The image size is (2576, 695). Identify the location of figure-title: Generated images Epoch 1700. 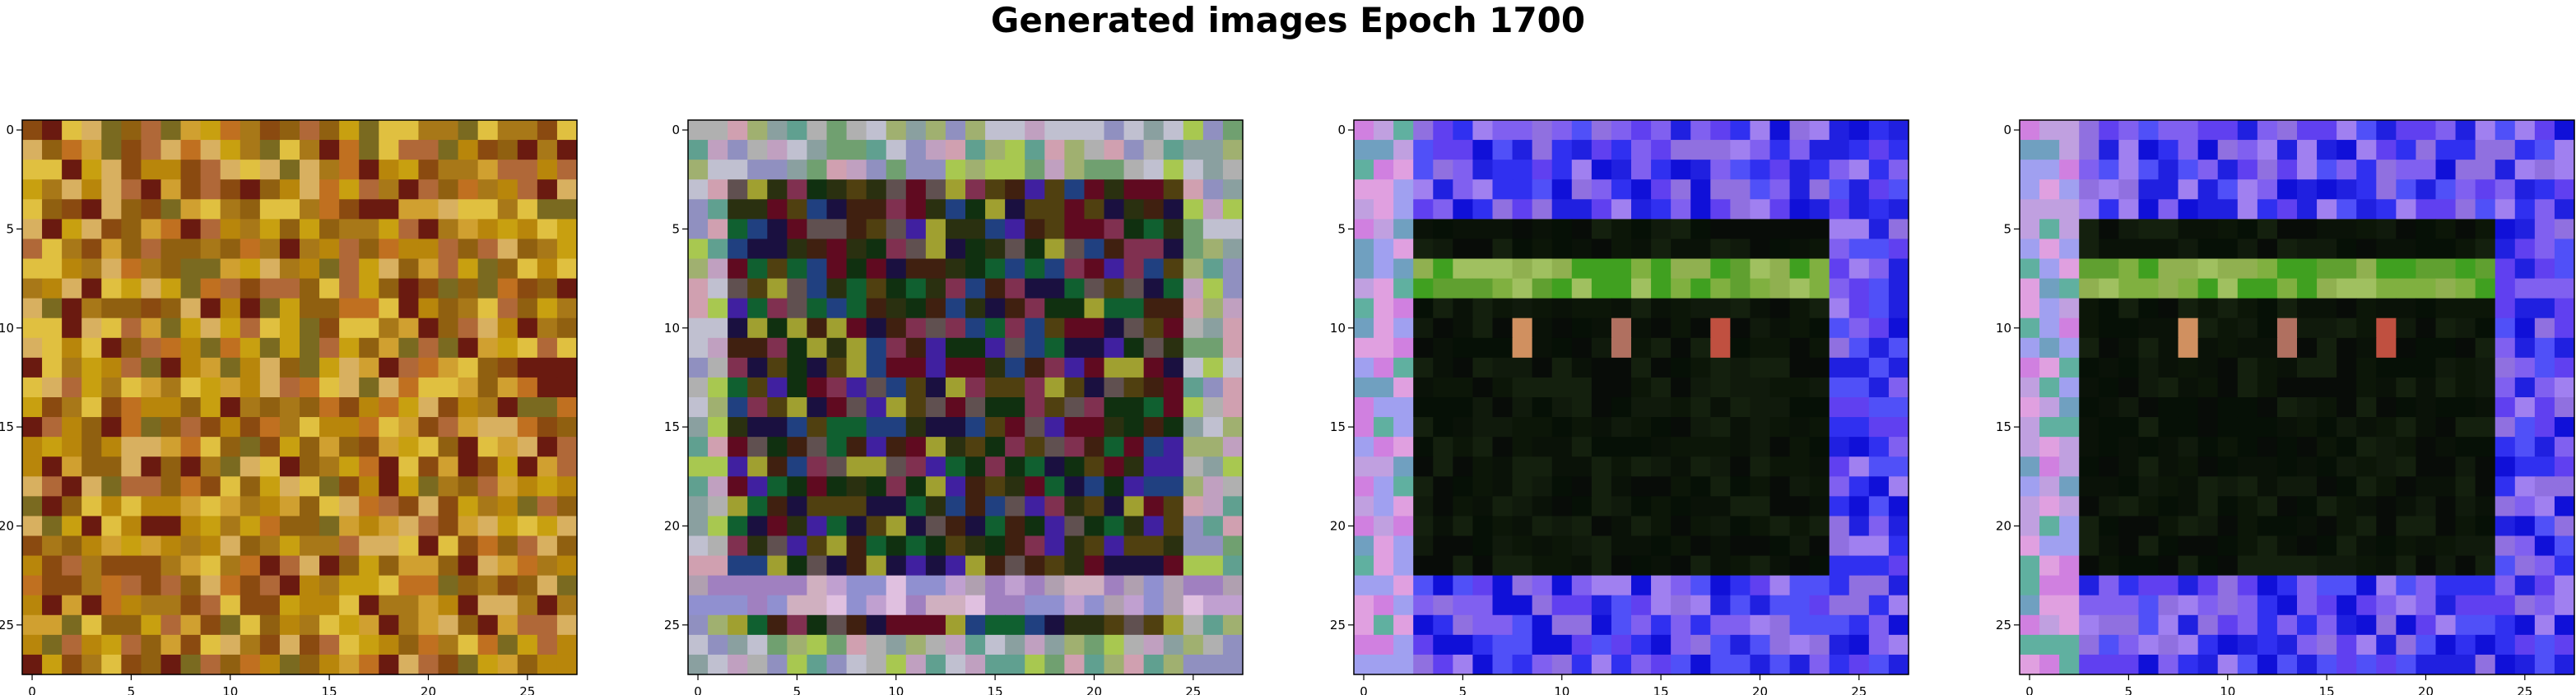
(1288, 20).